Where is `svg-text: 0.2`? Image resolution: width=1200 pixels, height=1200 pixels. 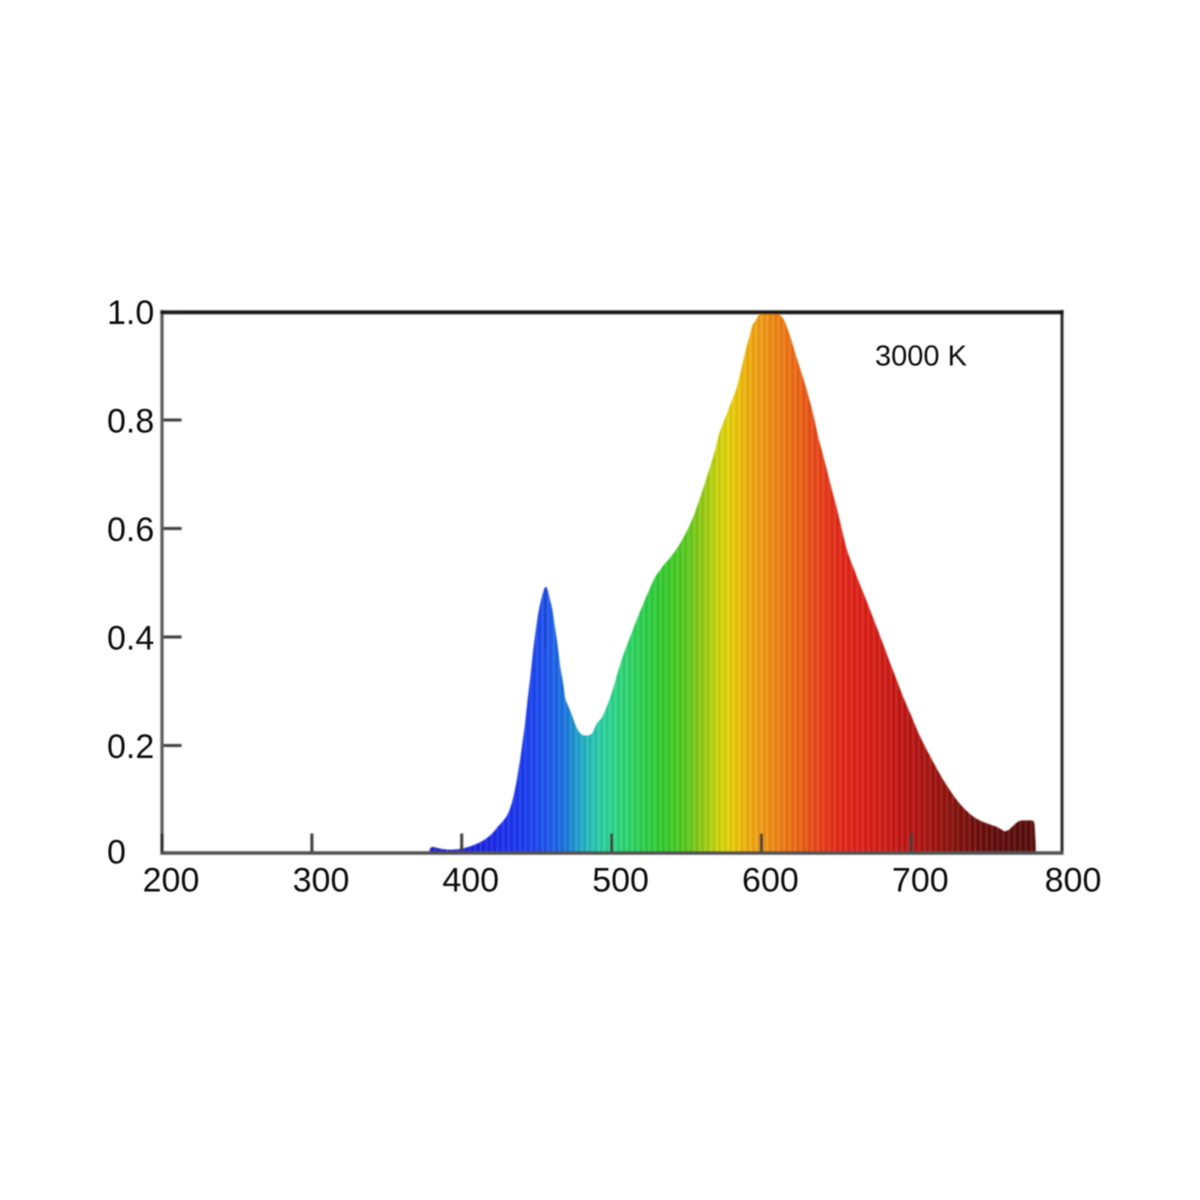
svg-text: 0.2 is located at coordinates (130, 747).